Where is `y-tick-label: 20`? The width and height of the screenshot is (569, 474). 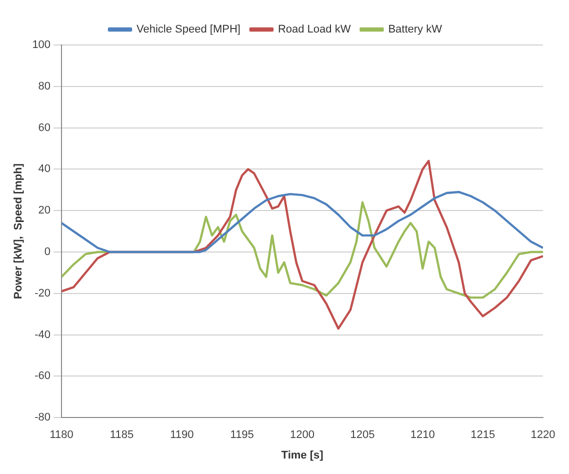
y-tick-label: 20 is located at coordinates (44, 210).